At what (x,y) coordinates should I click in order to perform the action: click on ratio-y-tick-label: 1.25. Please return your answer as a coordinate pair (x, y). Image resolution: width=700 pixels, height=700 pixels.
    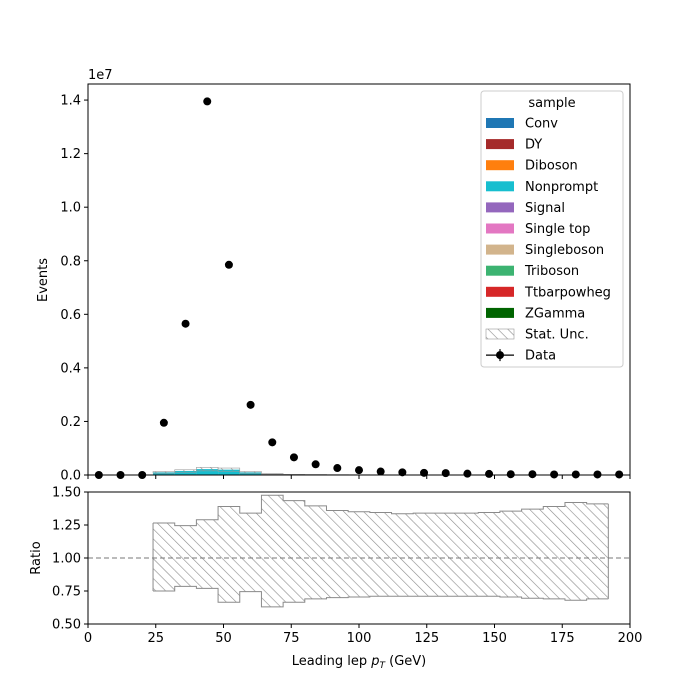
    Looking at the image, I should click on (66, 526).